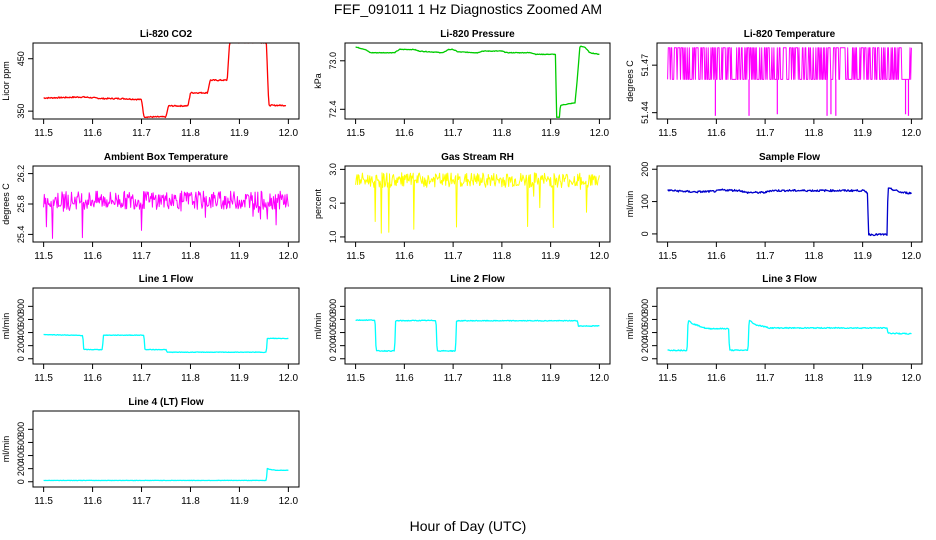 The width and height of the screenshot is (936, 540). I want to click on panel-title: Gas Stream RH, so click(477, 157).